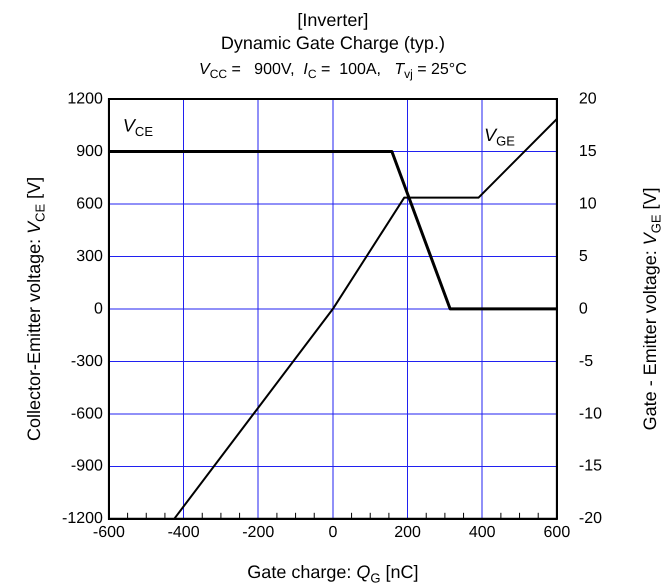  What do you see at coordinates (652, 308) in the screenshot?
I see `y2-axis-title: Gate - Emitter voltage: VGE [V]` at bounding box center [652, 308].